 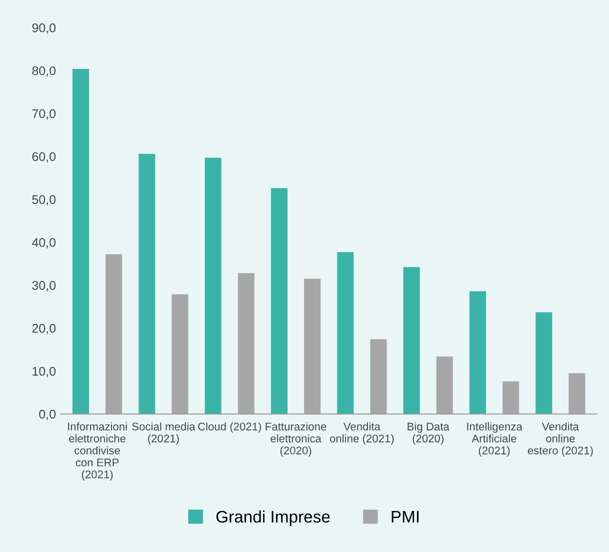 What do you see at coordinates (44, 71) in the screenshot?
I see `y-tick-label: 80,0` at bounding box center [44, 71].